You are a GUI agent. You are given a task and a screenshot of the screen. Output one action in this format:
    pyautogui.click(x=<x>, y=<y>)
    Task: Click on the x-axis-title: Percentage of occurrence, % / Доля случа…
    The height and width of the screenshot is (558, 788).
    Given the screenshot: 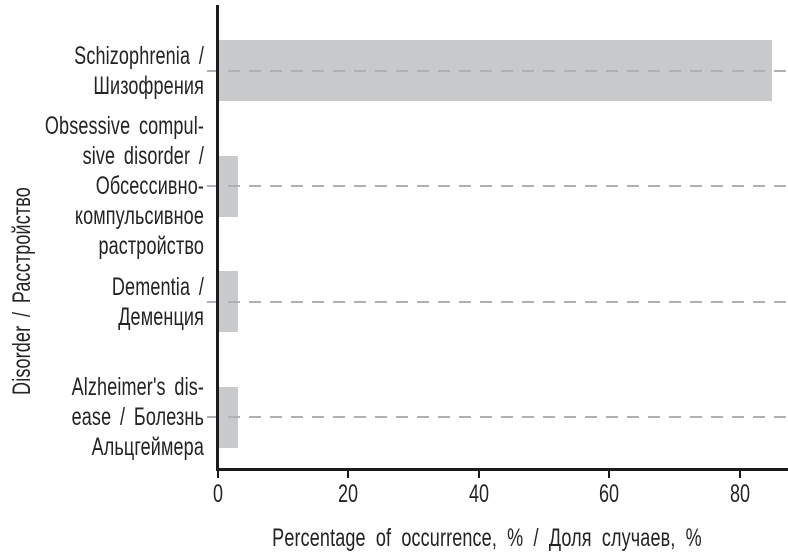 What is the action you would take?
    pyautogui.click(x=487, y=538)
    